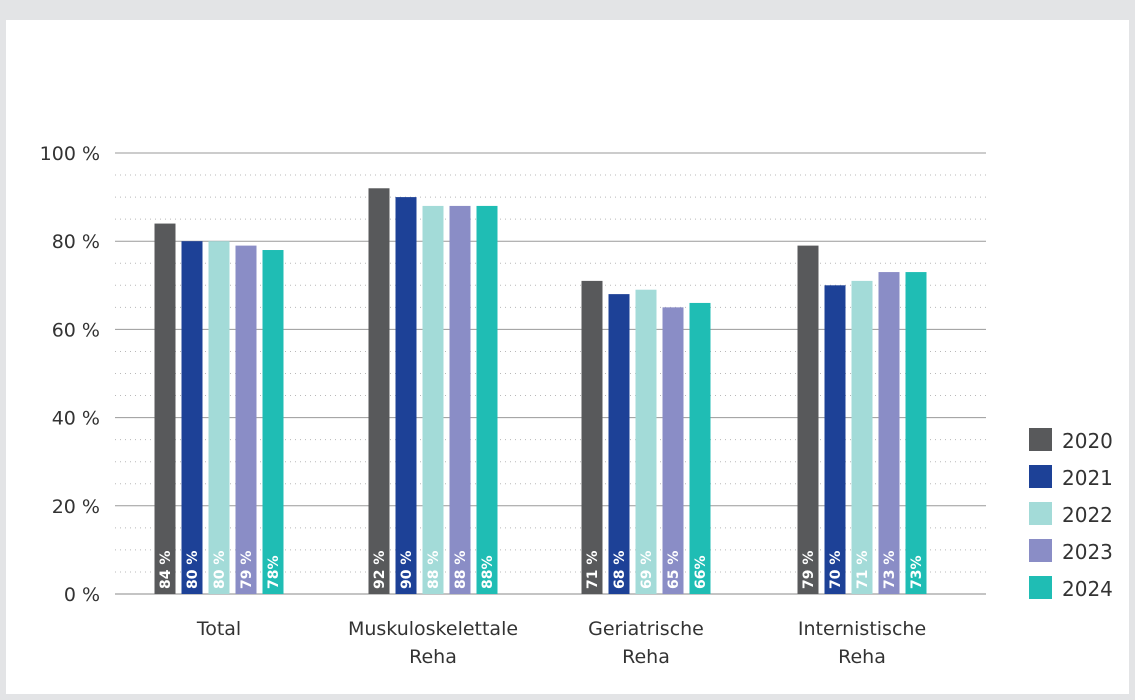  Describe the element at coordinates (76, 330) in the screenshot. I see `y-tick-label: 60 %` at that location.